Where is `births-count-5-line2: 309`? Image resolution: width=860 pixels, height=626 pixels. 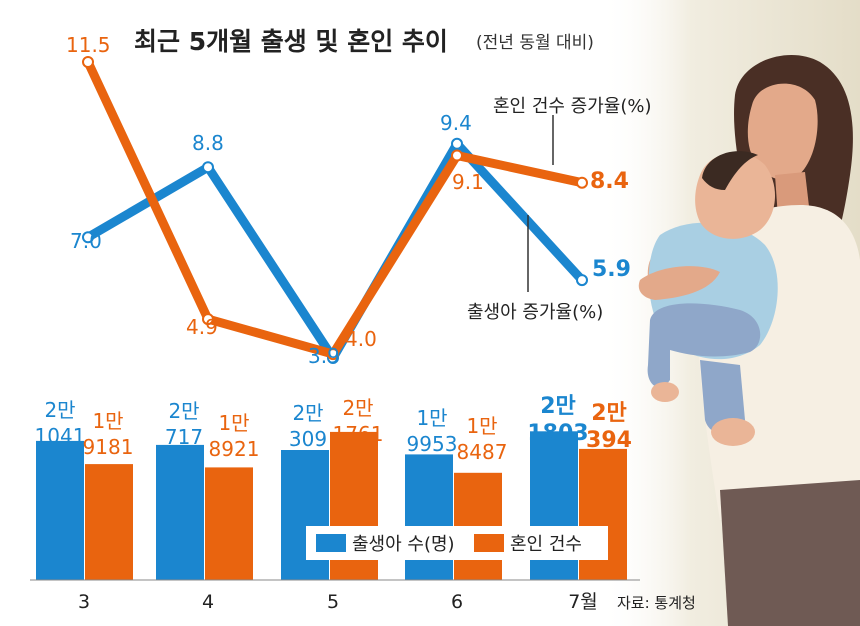
births-count-5-line2: 309 is located at coordinates (308, 439).